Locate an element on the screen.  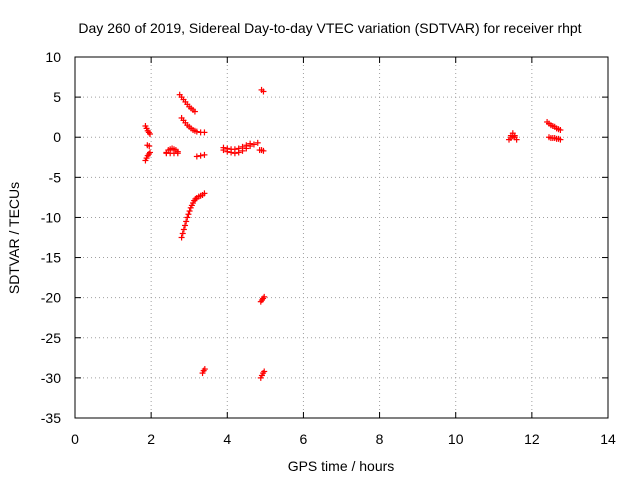
x-tick-label: 10 is located at coordinates (456, 439).